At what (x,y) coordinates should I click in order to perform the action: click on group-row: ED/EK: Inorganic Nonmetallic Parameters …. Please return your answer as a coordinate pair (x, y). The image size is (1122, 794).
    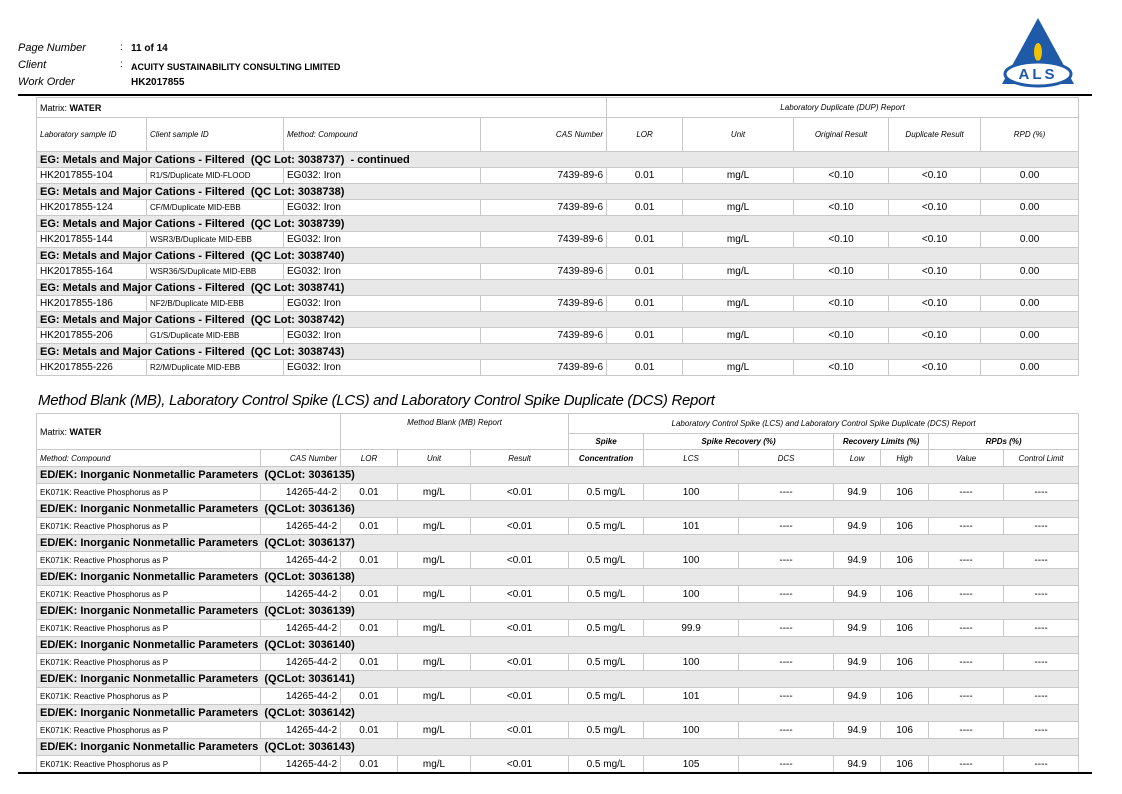
    Looking at the image, I should click on (557, 611).